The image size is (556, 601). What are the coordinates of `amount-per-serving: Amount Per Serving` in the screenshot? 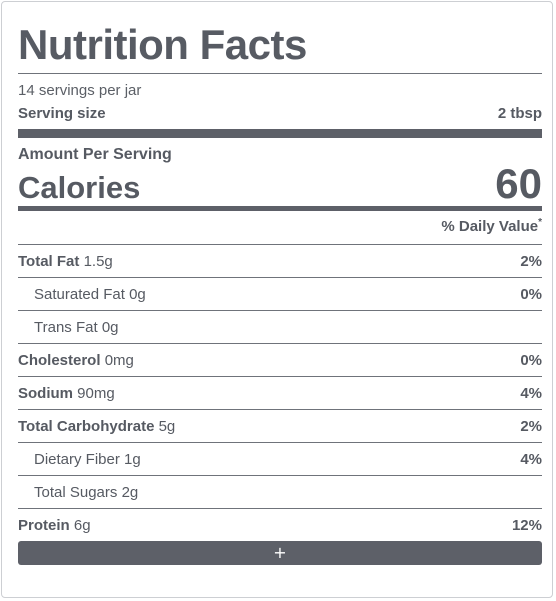 It's located at (95, 154).